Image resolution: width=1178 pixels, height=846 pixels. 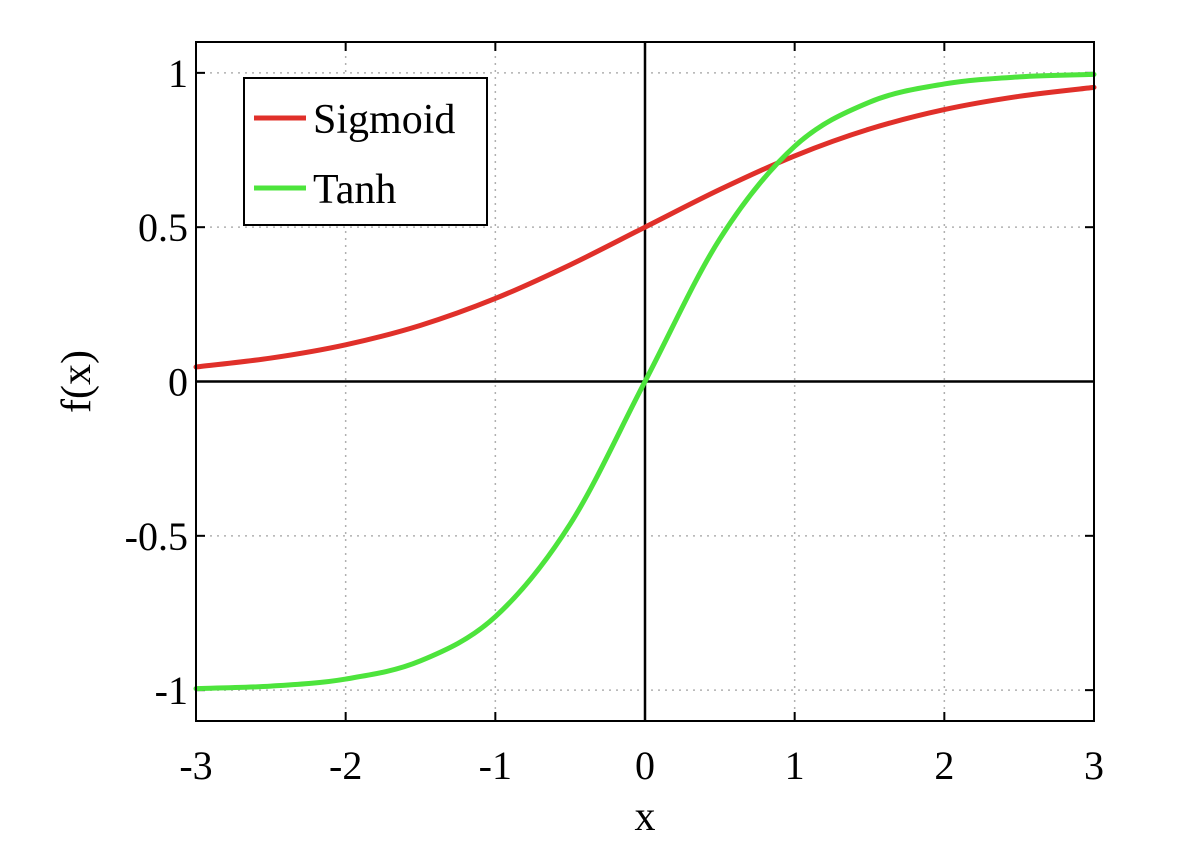 What do you see at coordinates (77, 381) in the screenshot?
I see `y-axis-label: f(x)` at bounding box center [77, 381].